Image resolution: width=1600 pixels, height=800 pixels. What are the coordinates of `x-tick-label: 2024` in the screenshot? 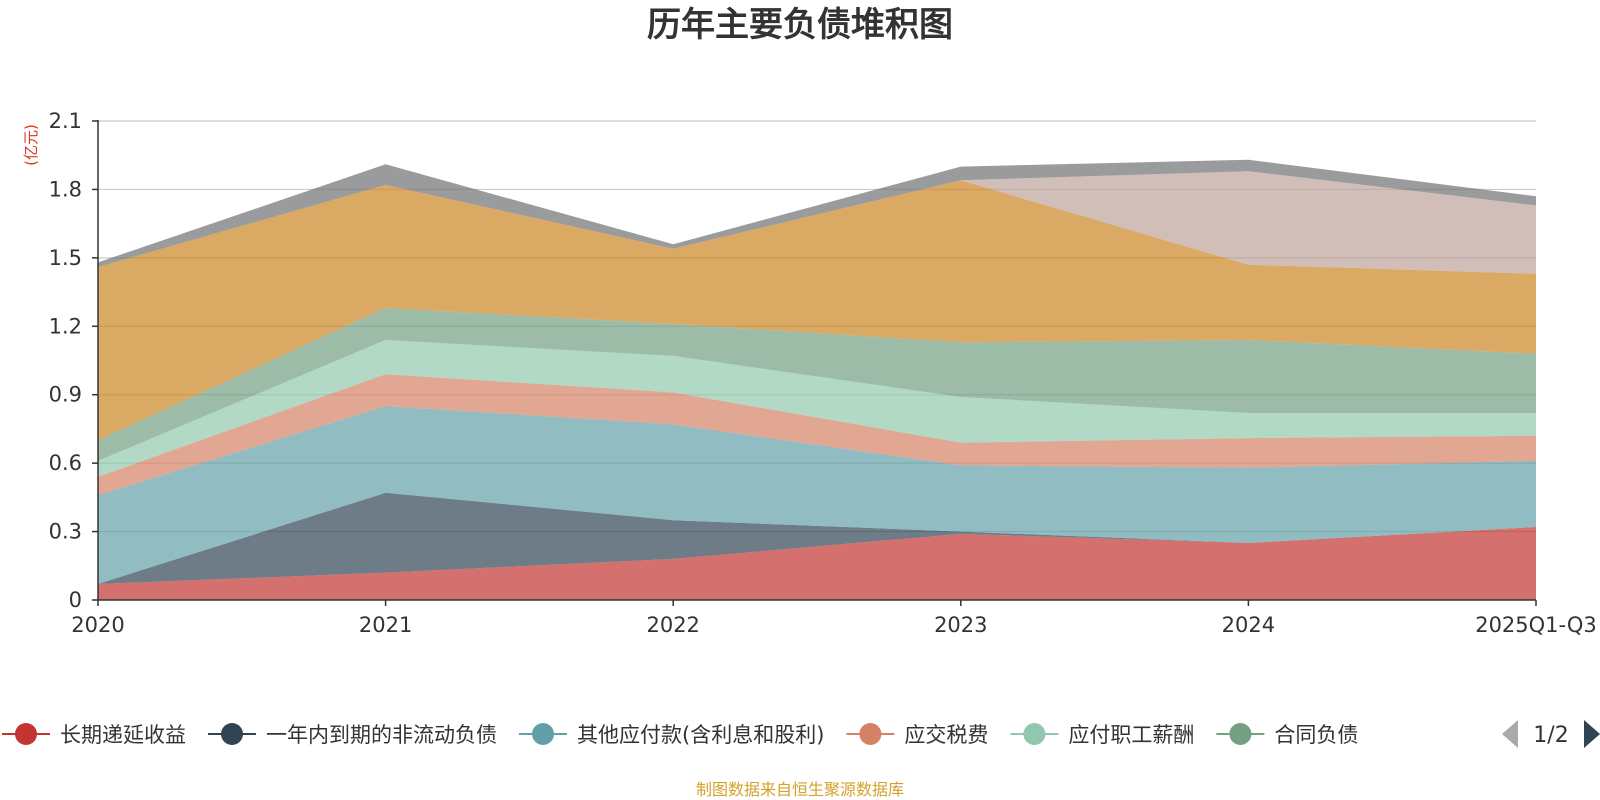 It's located at (1248, 625).